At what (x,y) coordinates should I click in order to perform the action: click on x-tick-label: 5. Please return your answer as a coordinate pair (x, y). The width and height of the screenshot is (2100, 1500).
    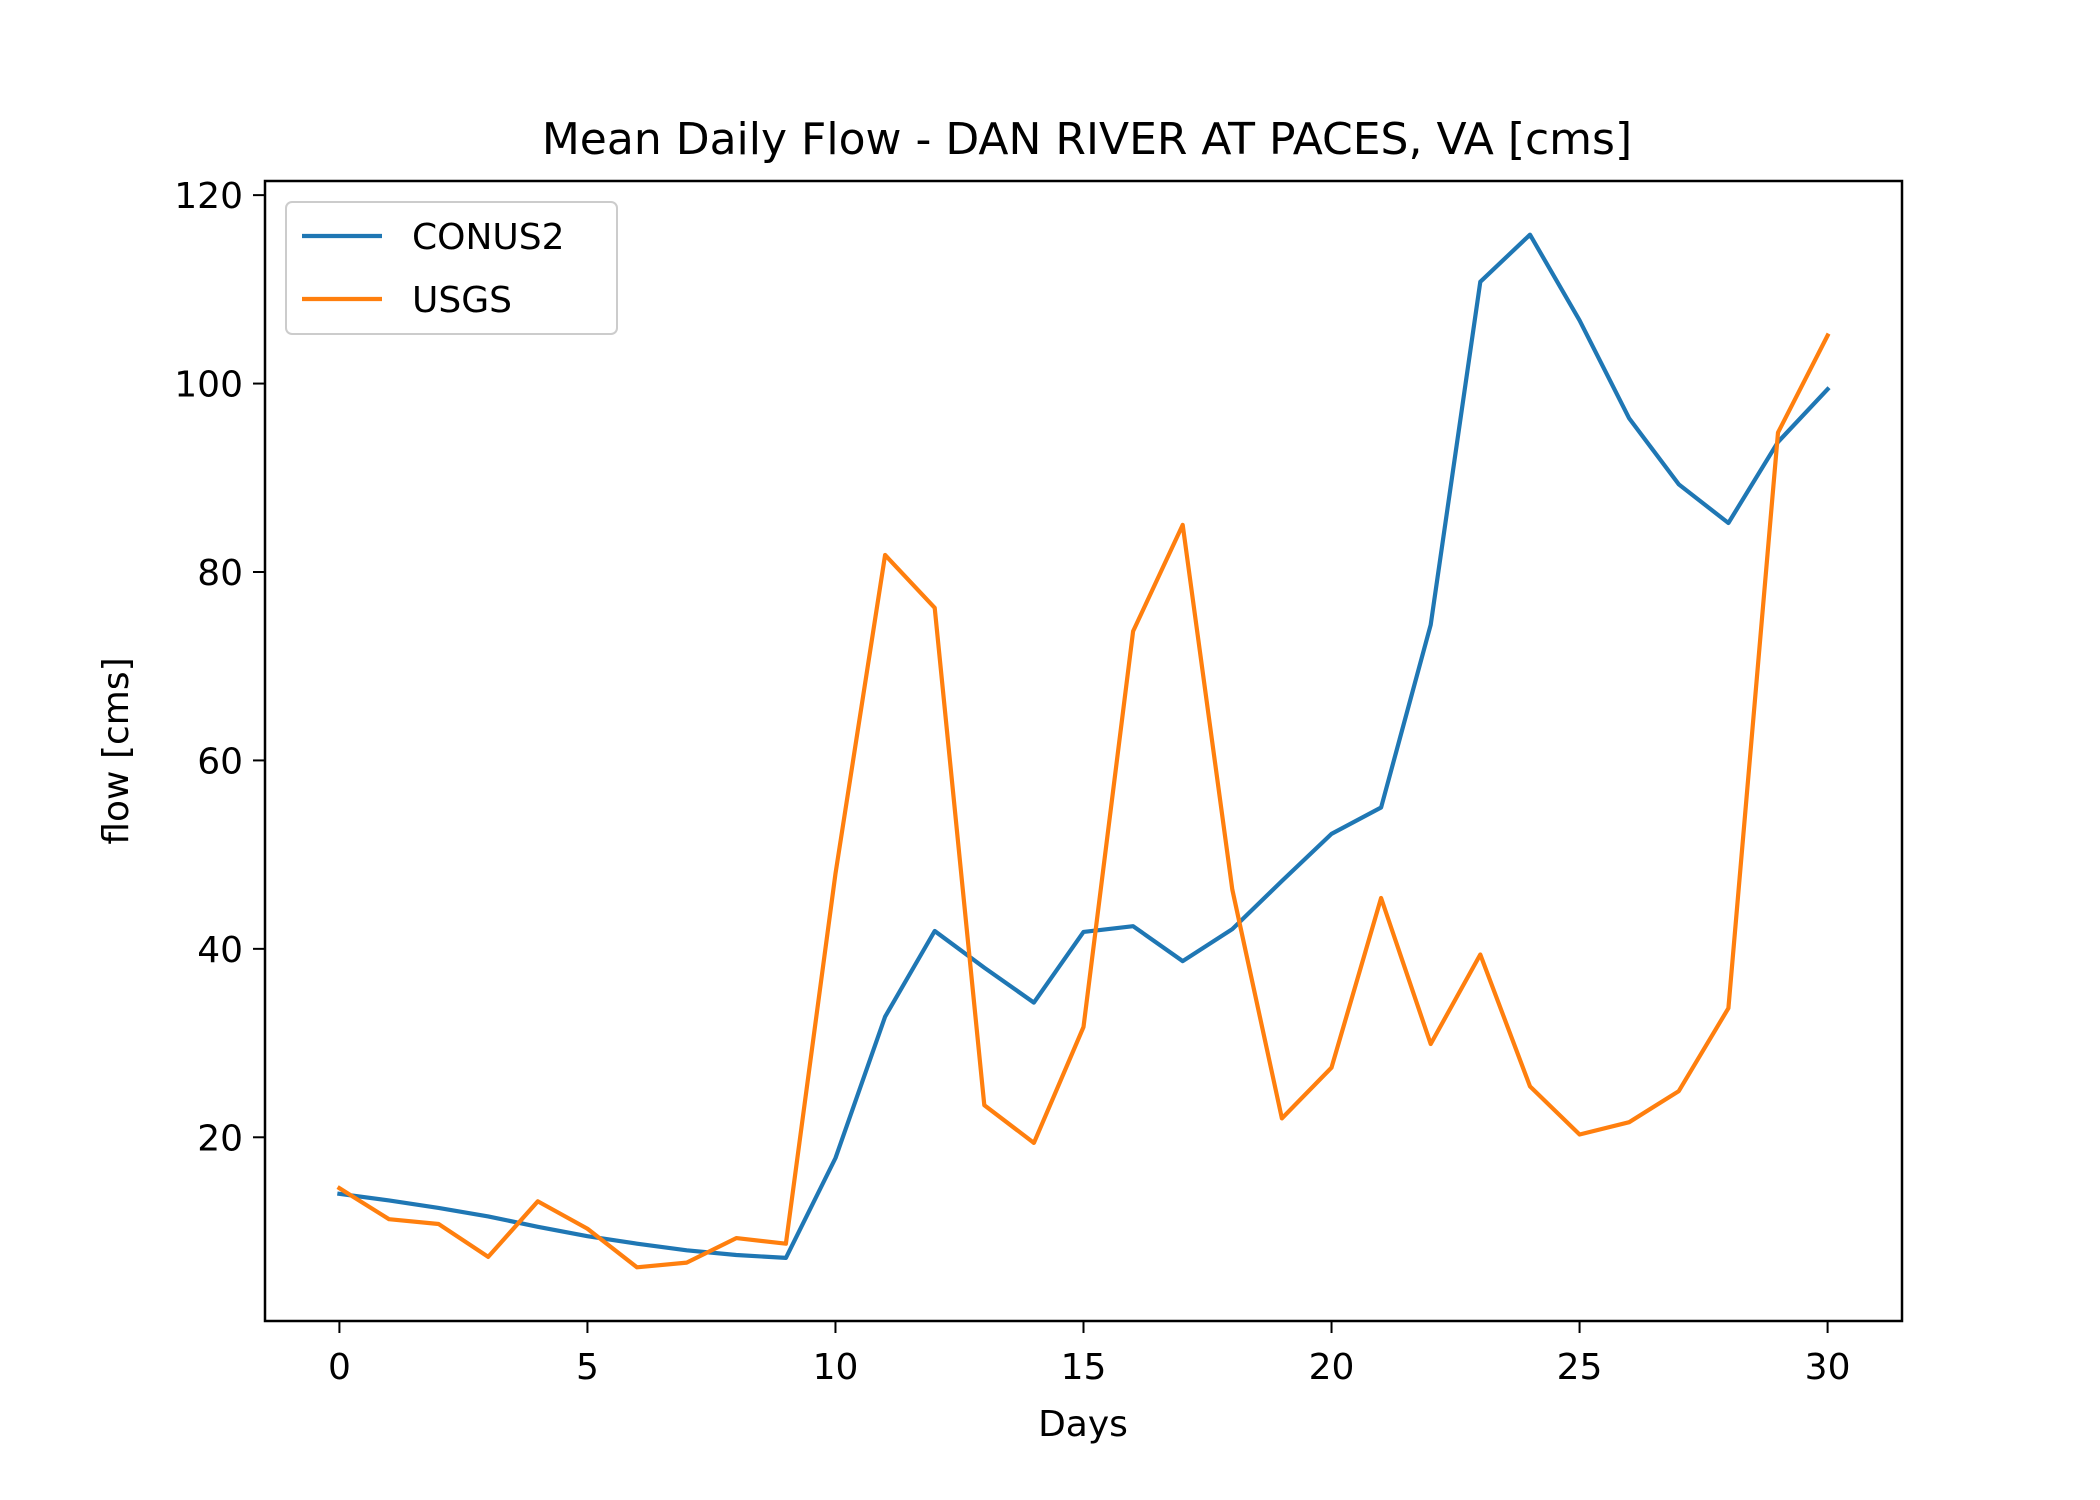
    Looking at the image, I should click on (587, 1367).